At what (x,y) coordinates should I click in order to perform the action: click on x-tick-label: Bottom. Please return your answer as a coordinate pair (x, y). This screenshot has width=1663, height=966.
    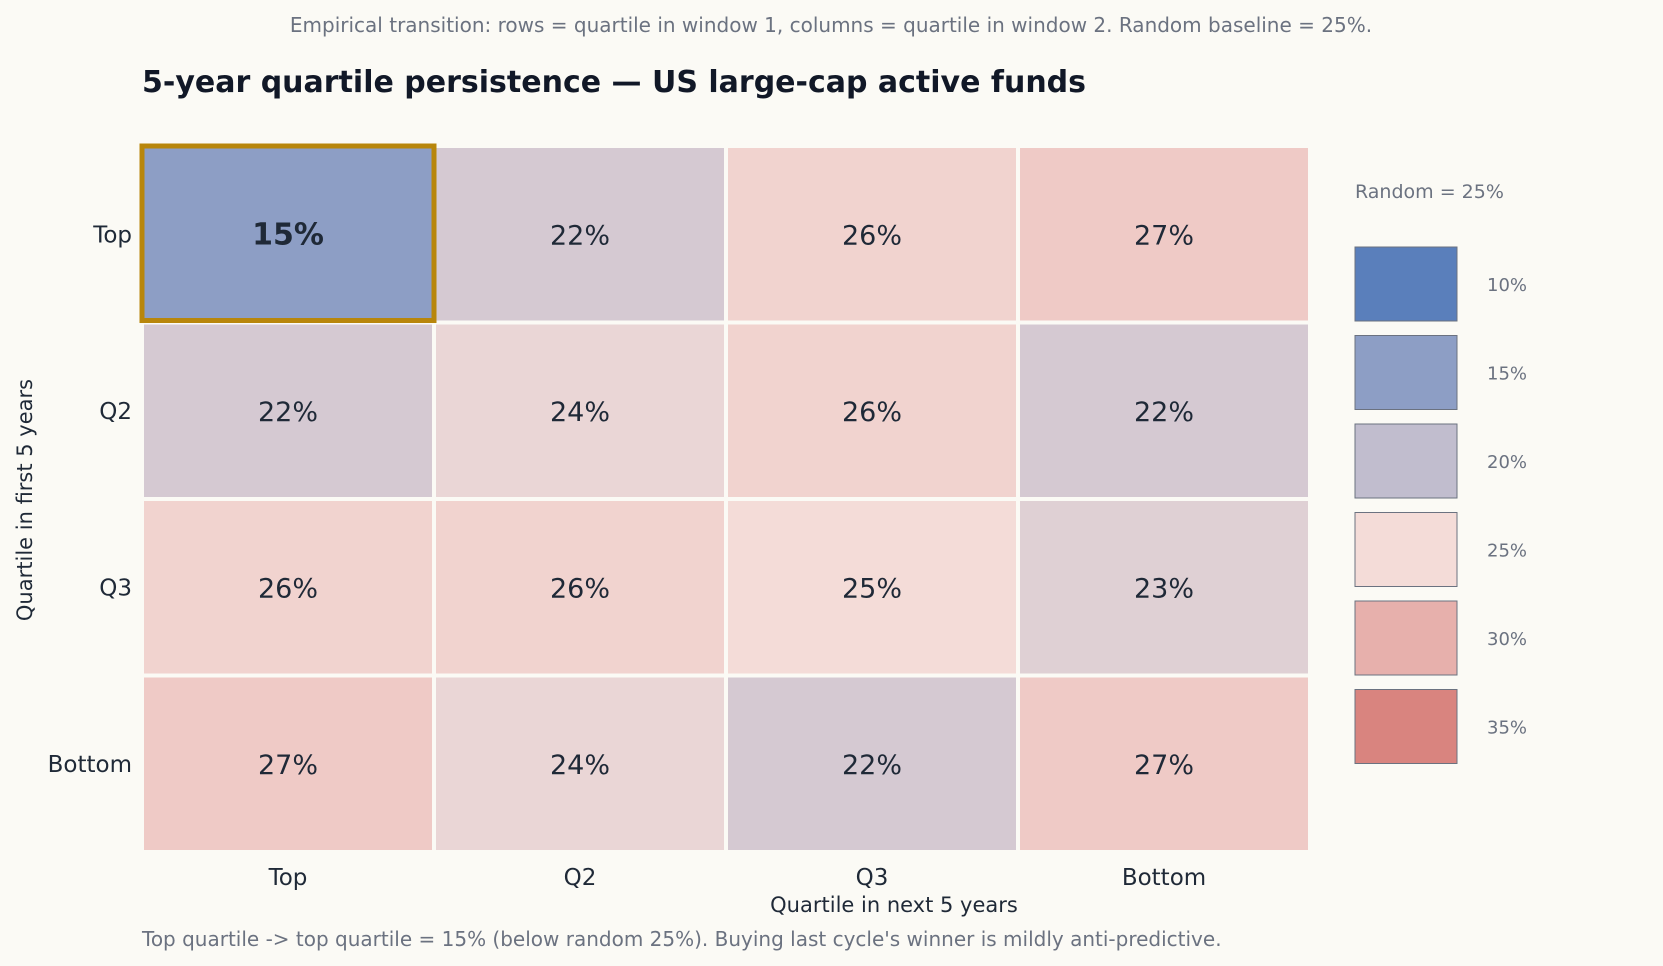
    Looking at the image, I should click on (1164, 878).